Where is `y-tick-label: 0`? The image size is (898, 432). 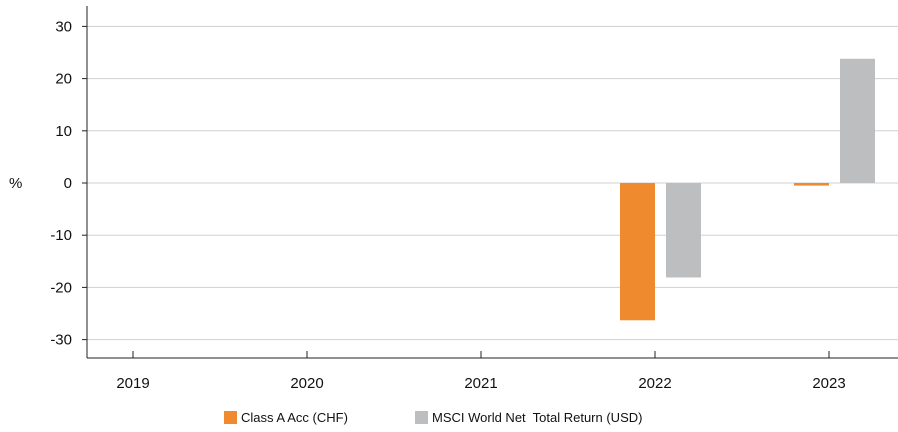
y-tick-label: 0 is located at coordinates (68, 183).